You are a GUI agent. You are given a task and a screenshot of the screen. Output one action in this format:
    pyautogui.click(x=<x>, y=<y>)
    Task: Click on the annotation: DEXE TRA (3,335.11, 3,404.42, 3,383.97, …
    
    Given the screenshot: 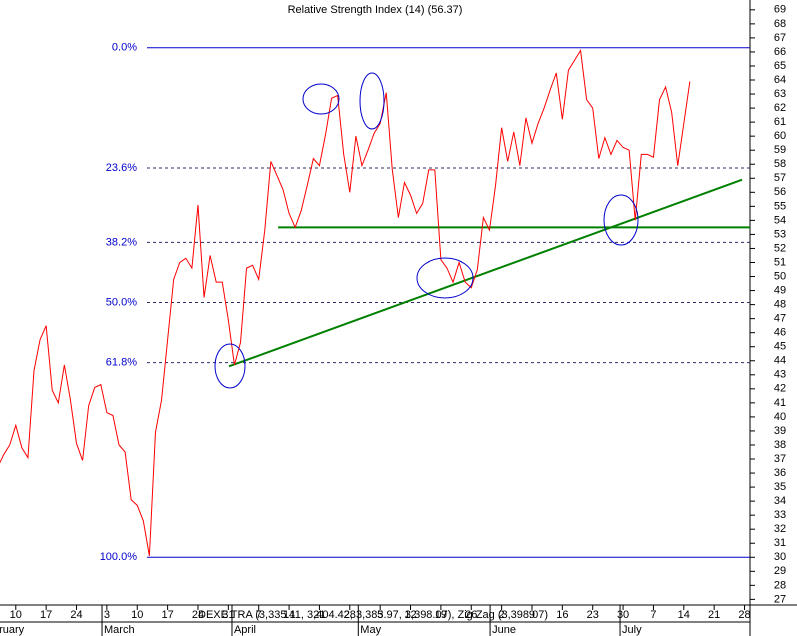 What is the action you would take?
    pyautogui.click(x=373, y=615)
    